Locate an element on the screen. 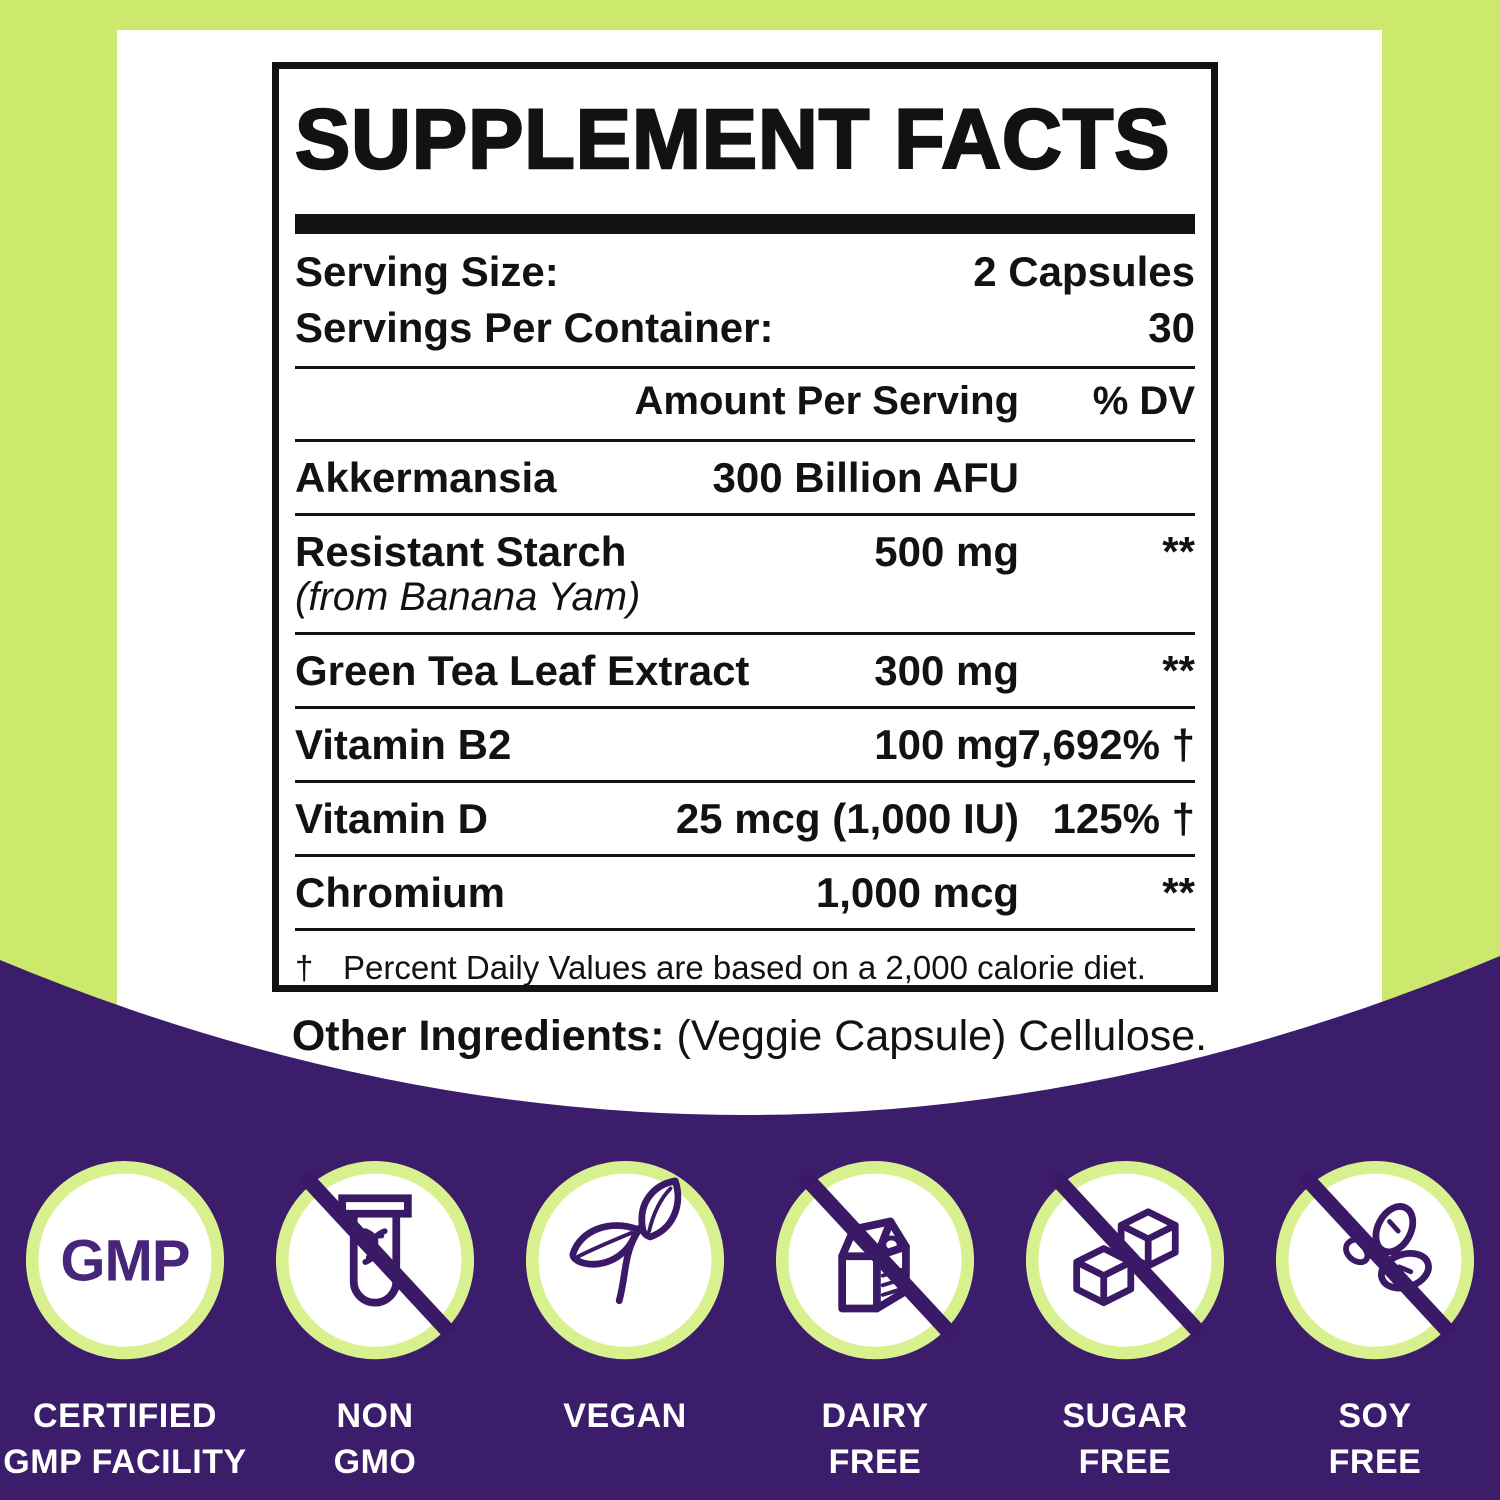 The width and height of the screenshot is (1500, 1500). ingredient-name: Resistant Starch is located at coordinates (461, 552).